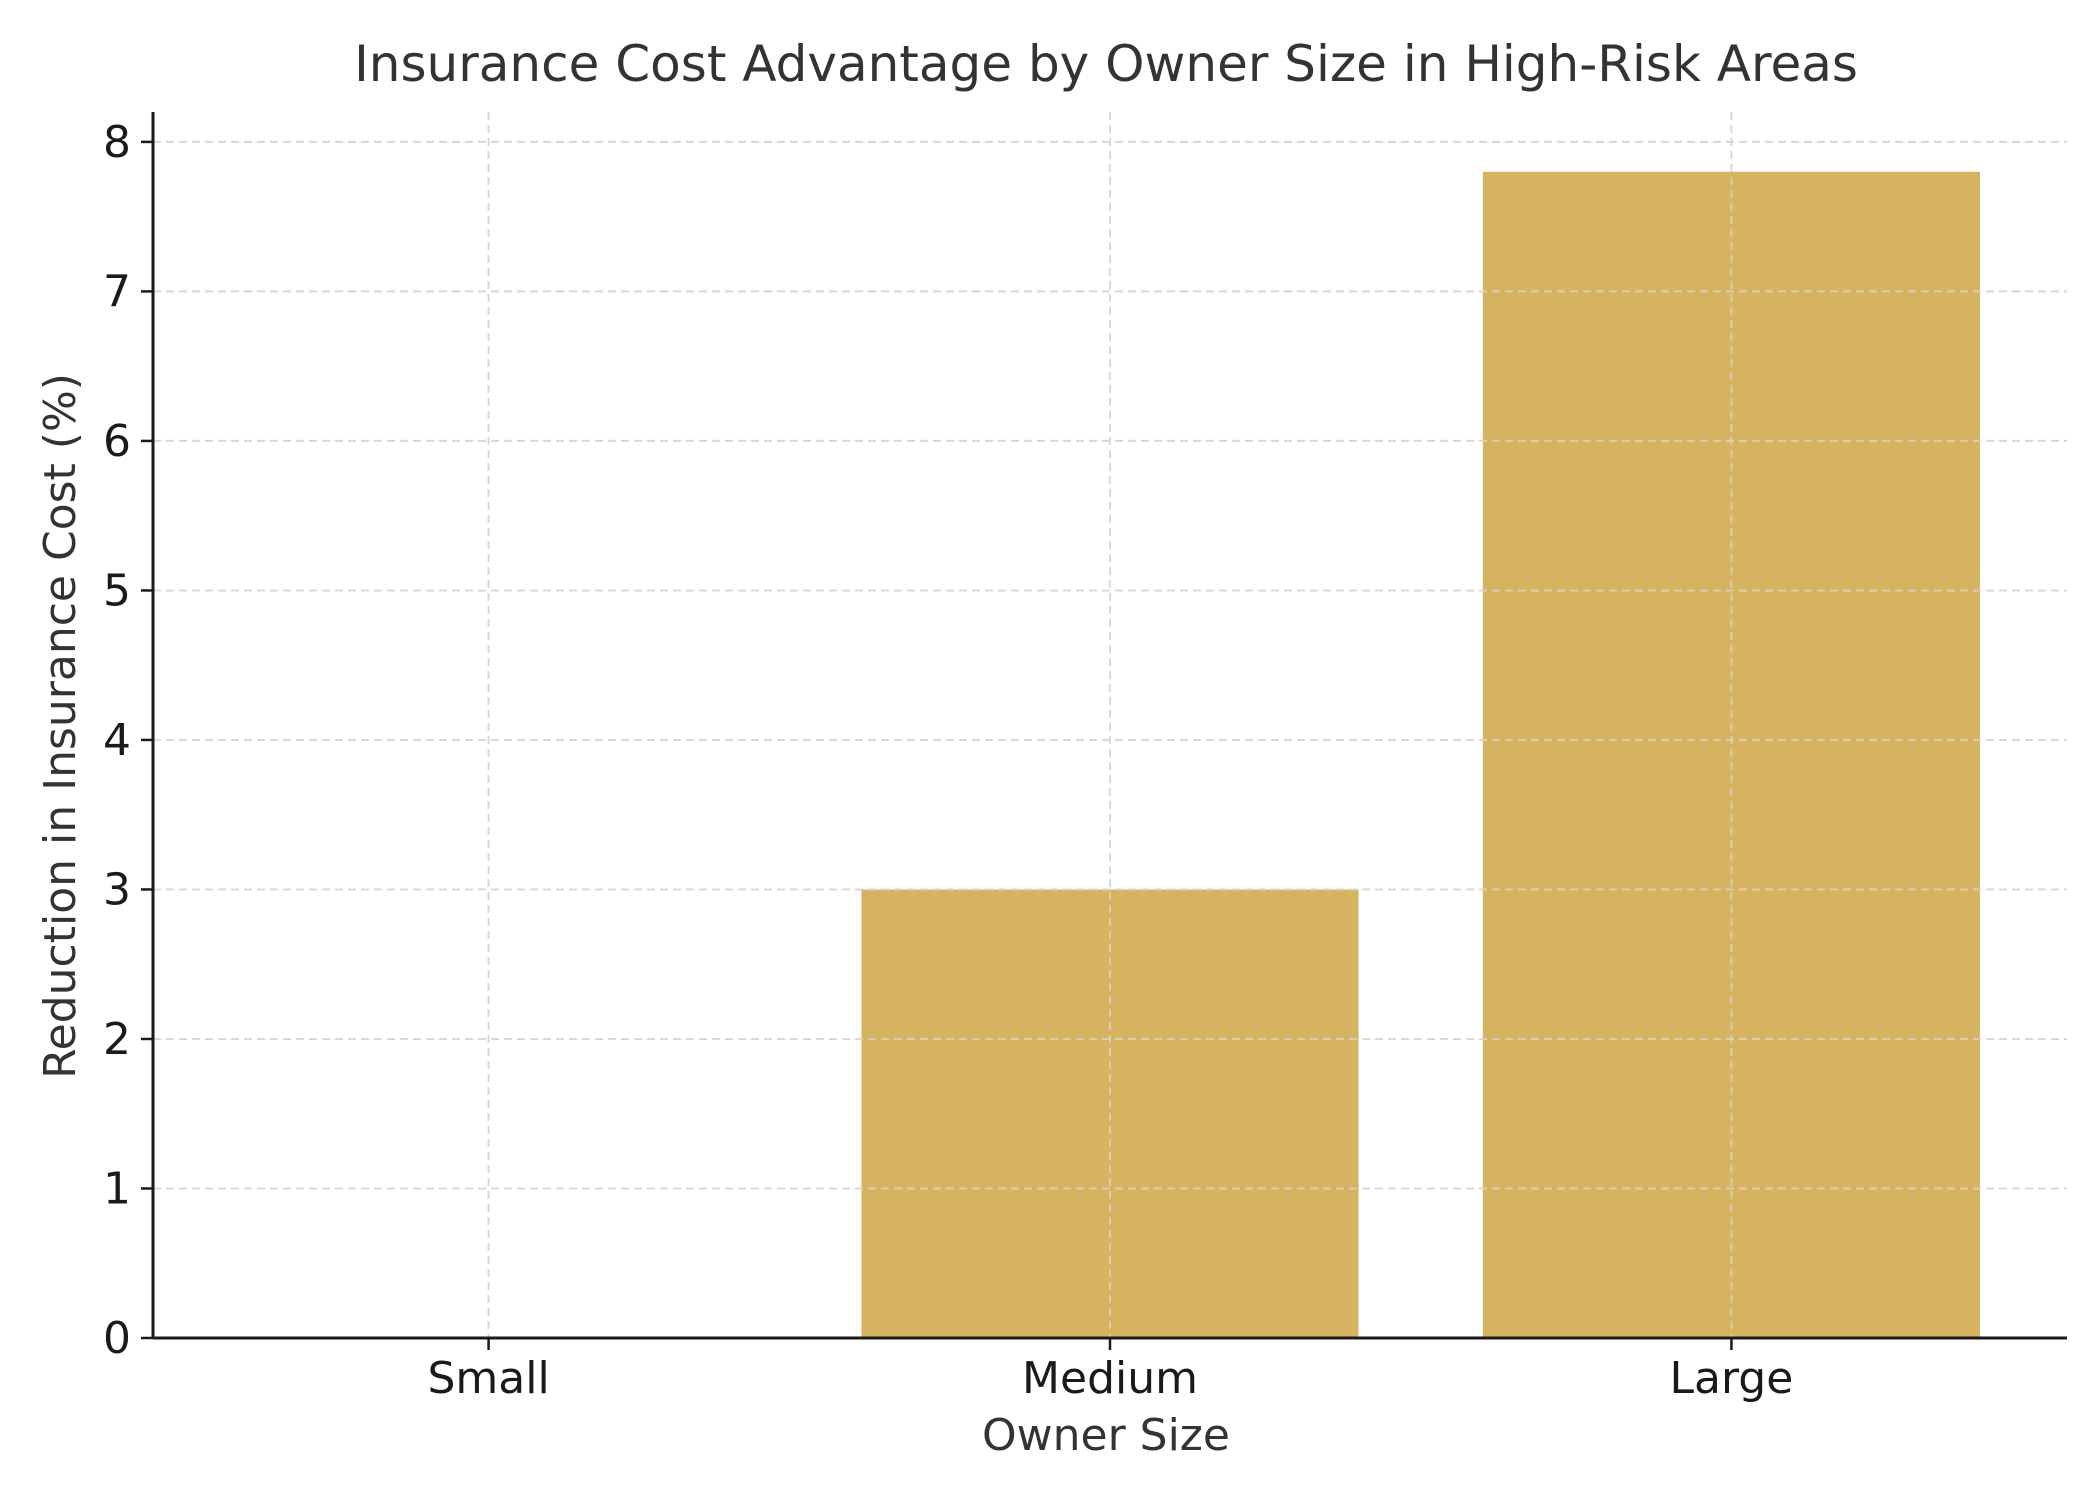 This screenshot has height=1504, width=2100. Describe the element at coordinates (60, 726) in the screenshot. I see `y-axis-label: Reduction in Insurance Cost (%)` at that location.